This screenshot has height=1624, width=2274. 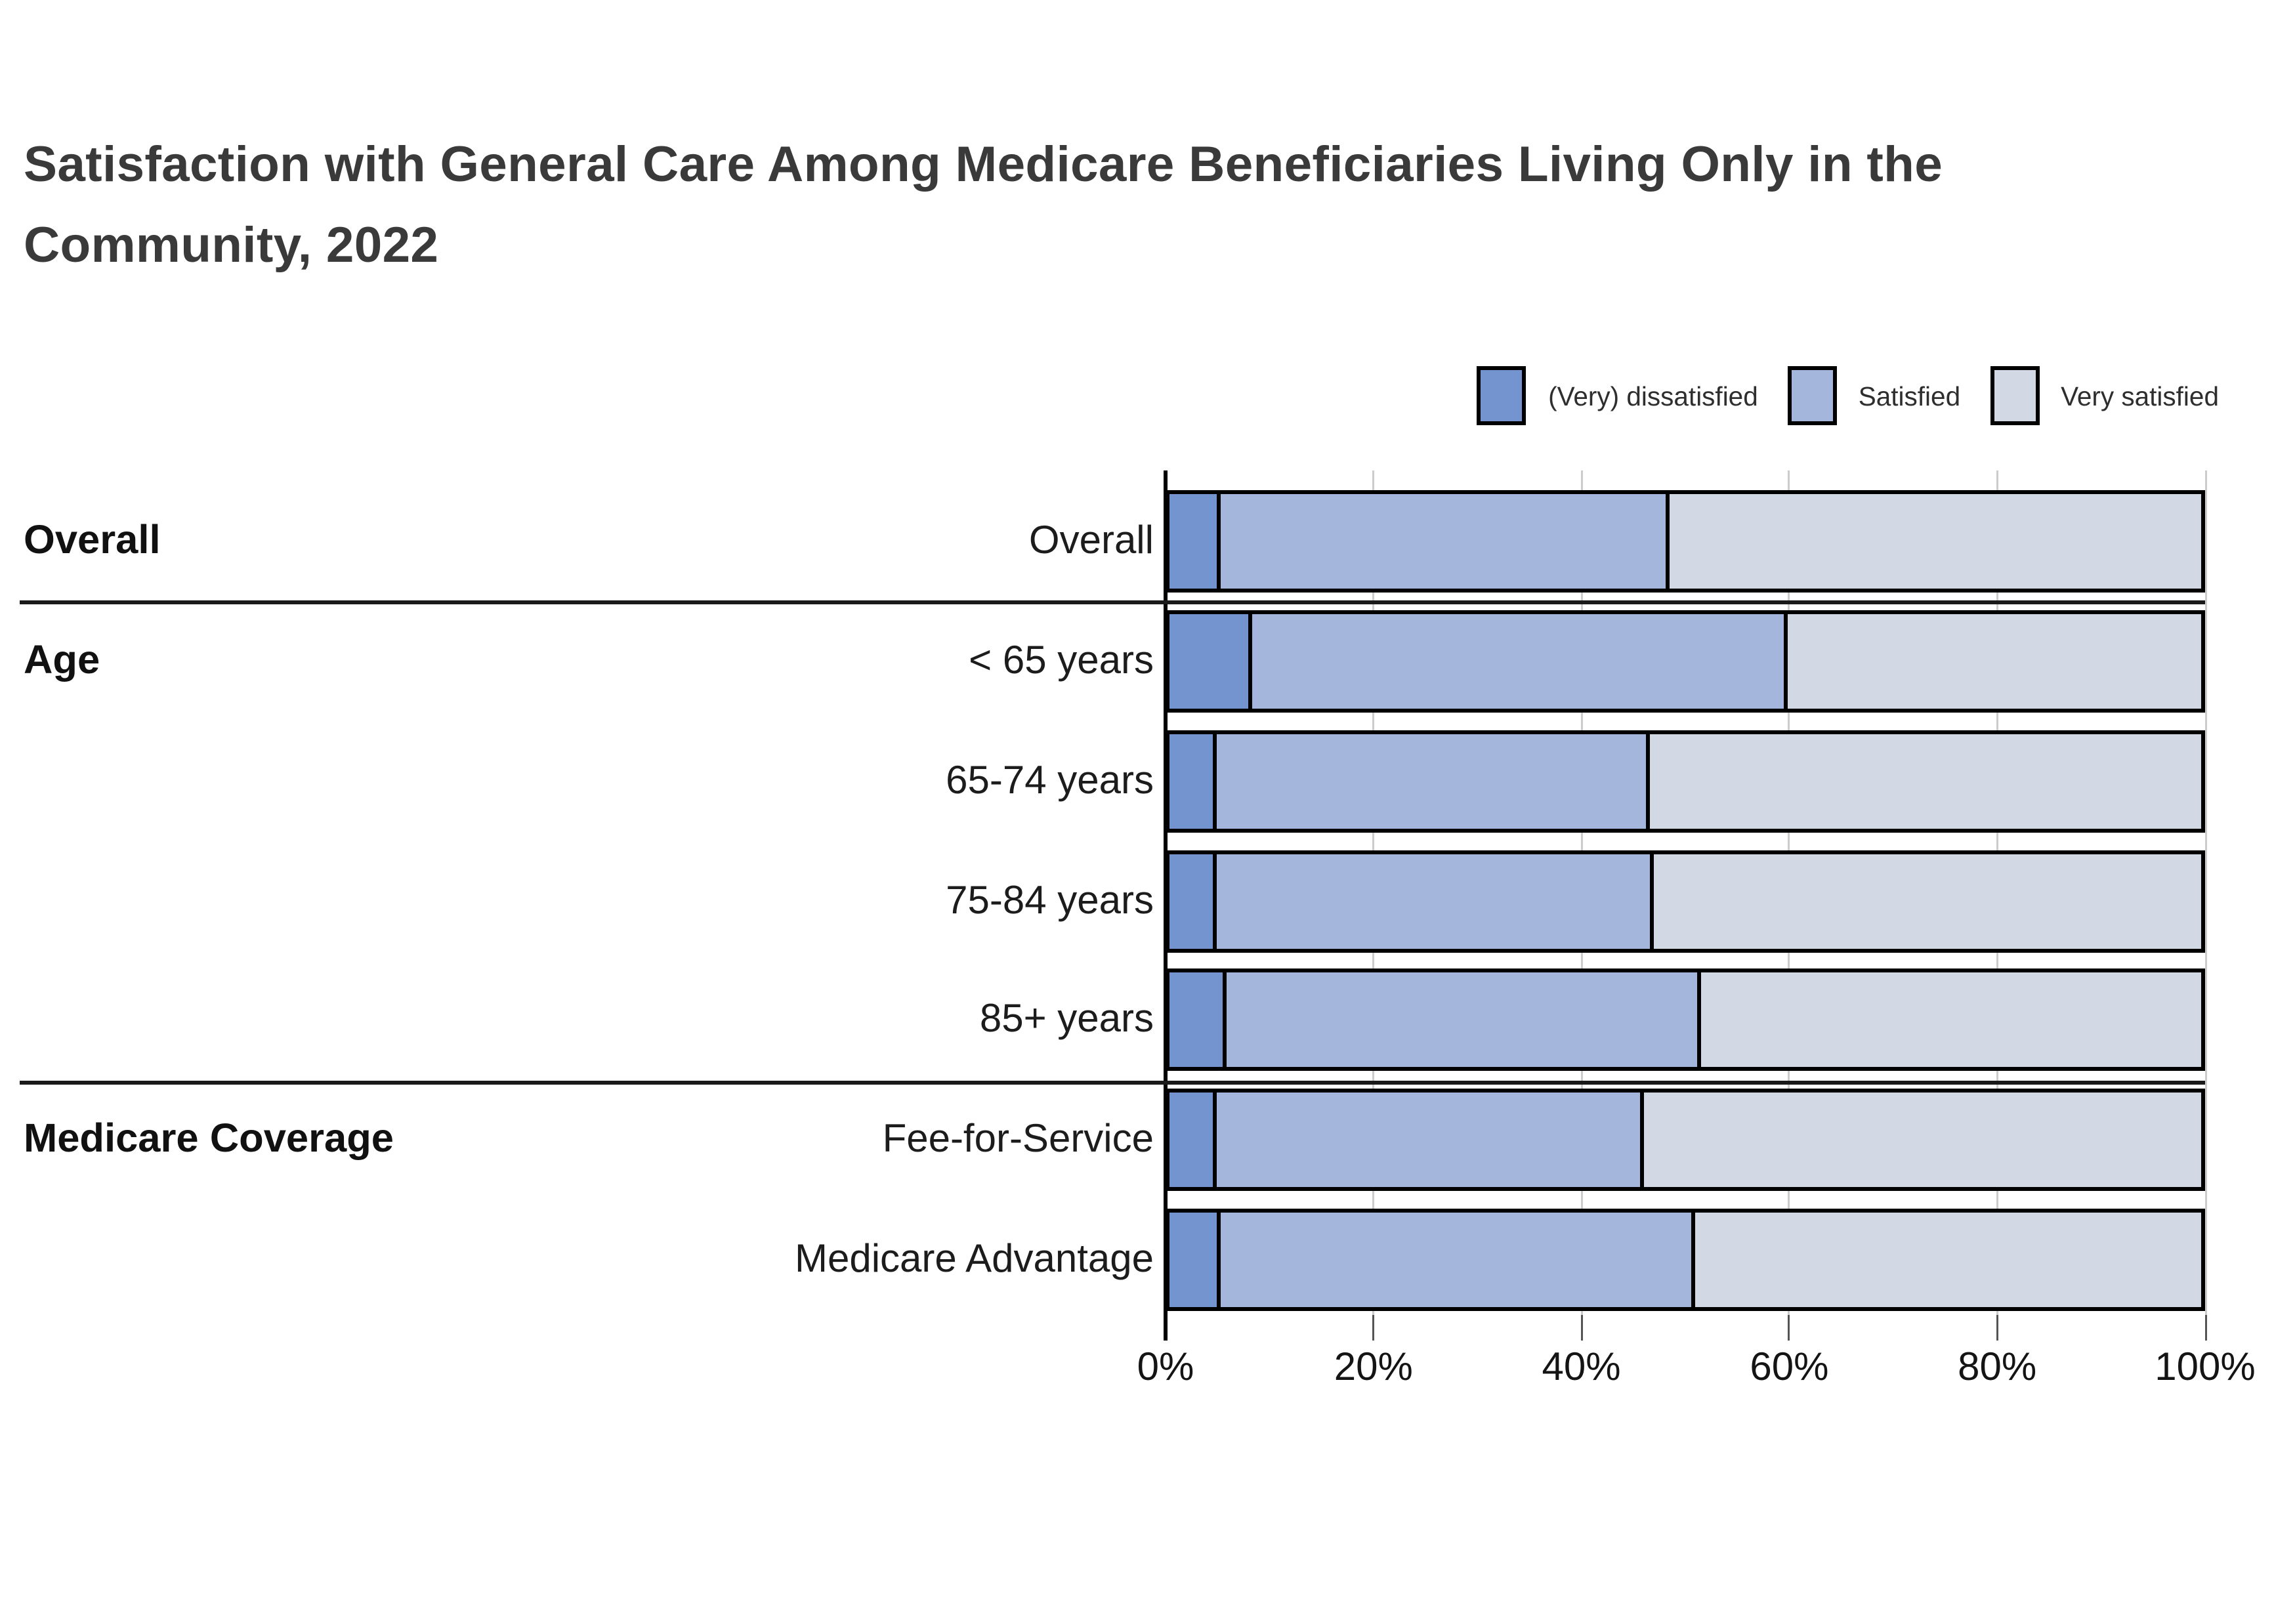 What do you see at coordinates (1789, 1368) in the screenshot?
I see `axis-tick-label-60%: 60%` at bounding box center [1789, 1368].